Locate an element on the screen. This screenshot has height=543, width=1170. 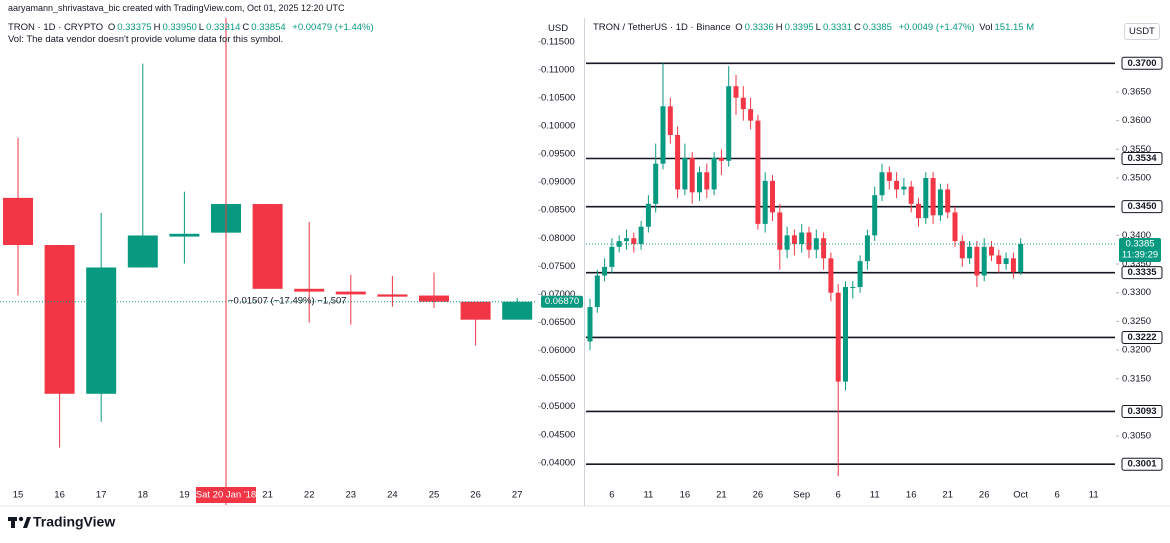
y-tick-label: 0.3600 is located at coordinates (1136, 120).